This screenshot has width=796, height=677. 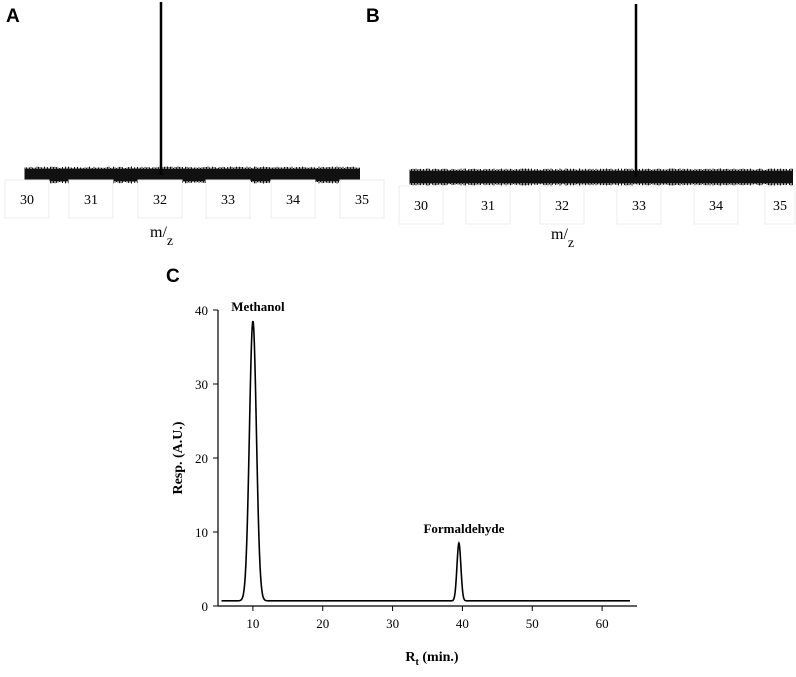 I want to click on panel-b-tick-label-34: 34, so click(x=716, y=206).